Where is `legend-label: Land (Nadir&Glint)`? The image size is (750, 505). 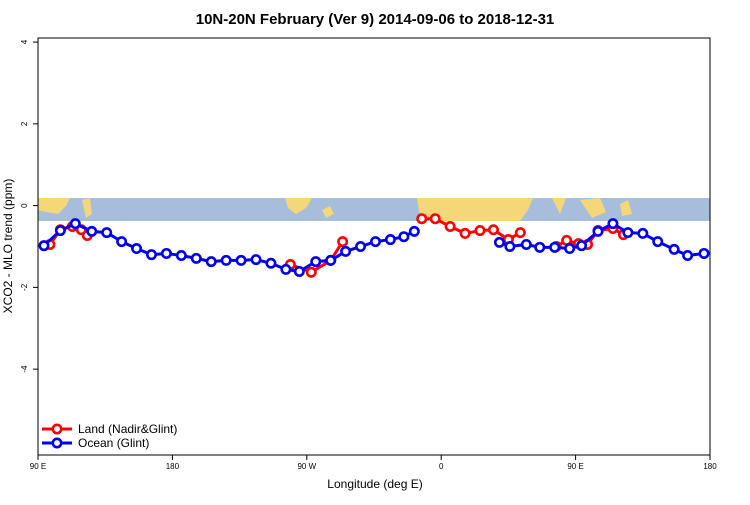 legend-label: Land (Nadir&Glint) is located at coordinates (127, 429).